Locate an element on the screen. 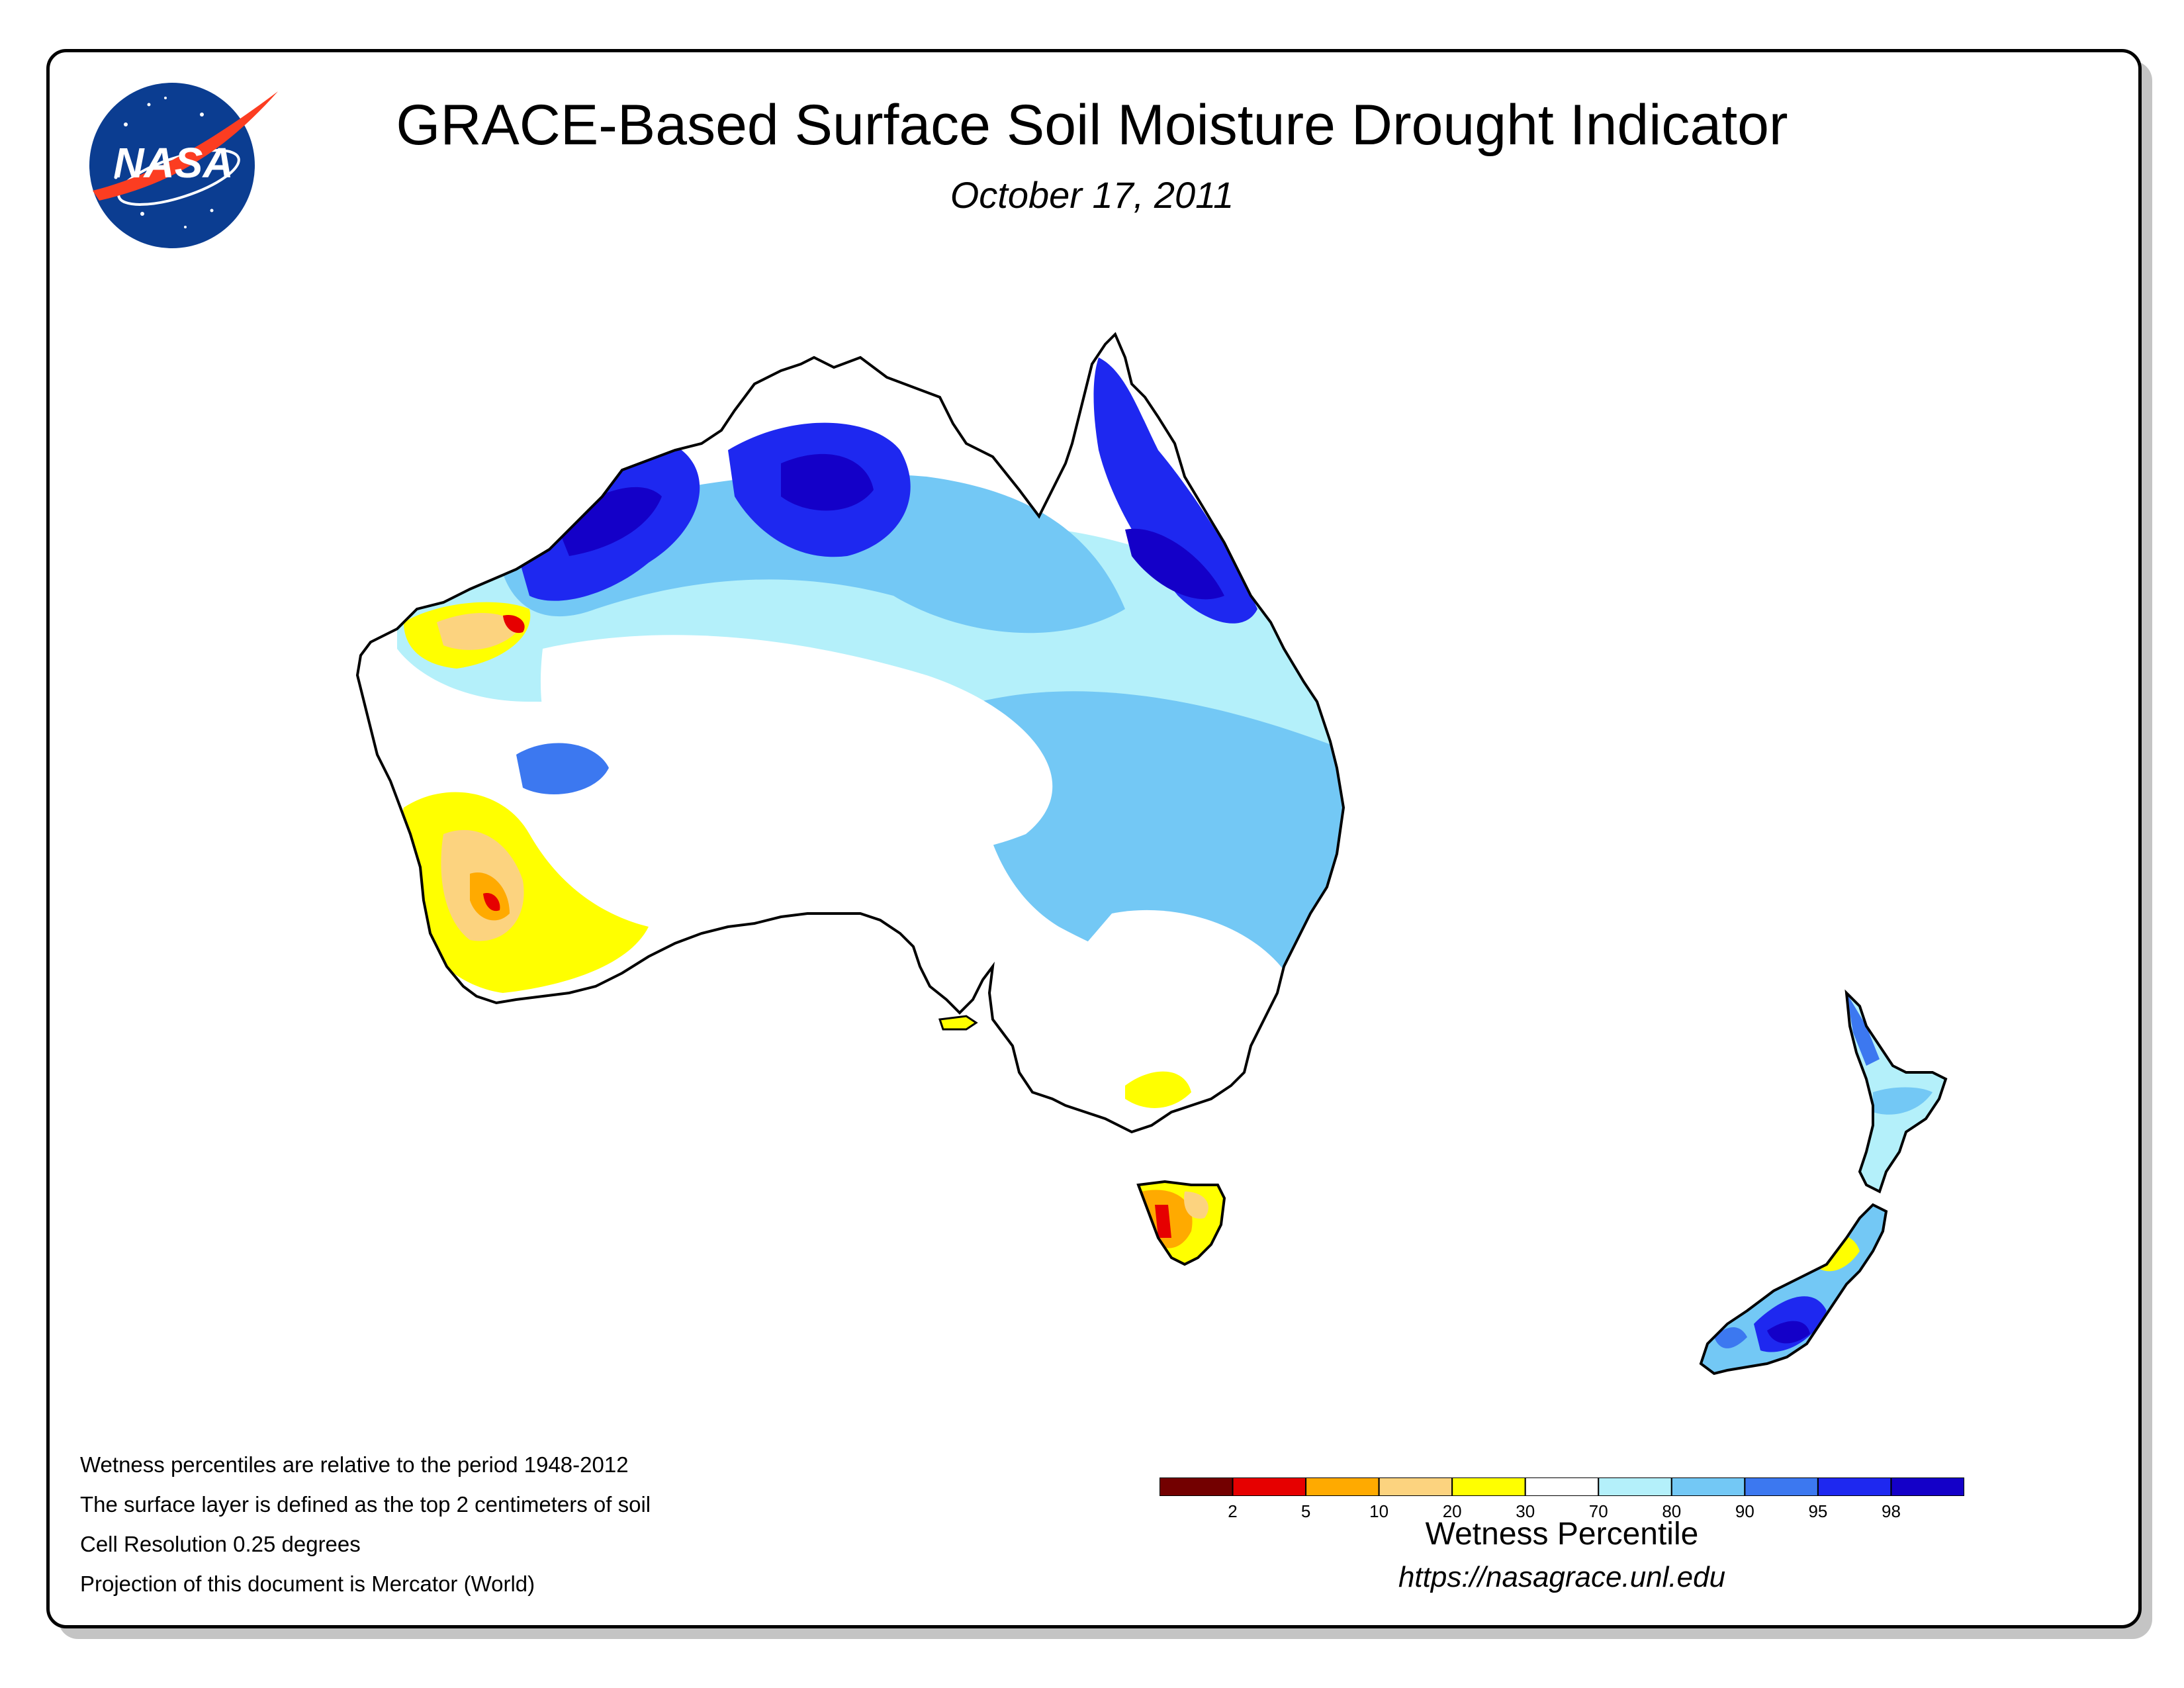 This screenshot has width=2184, height=1688. nz-north-island-coastline is located at coordinates (1896, 1091).